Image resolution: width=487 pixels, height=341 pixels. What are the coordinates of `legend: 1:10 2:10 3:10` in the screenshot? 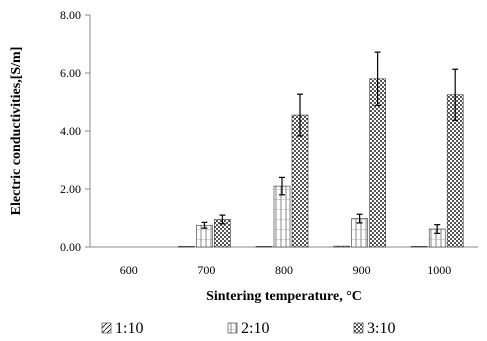 It's located at (248, 328).